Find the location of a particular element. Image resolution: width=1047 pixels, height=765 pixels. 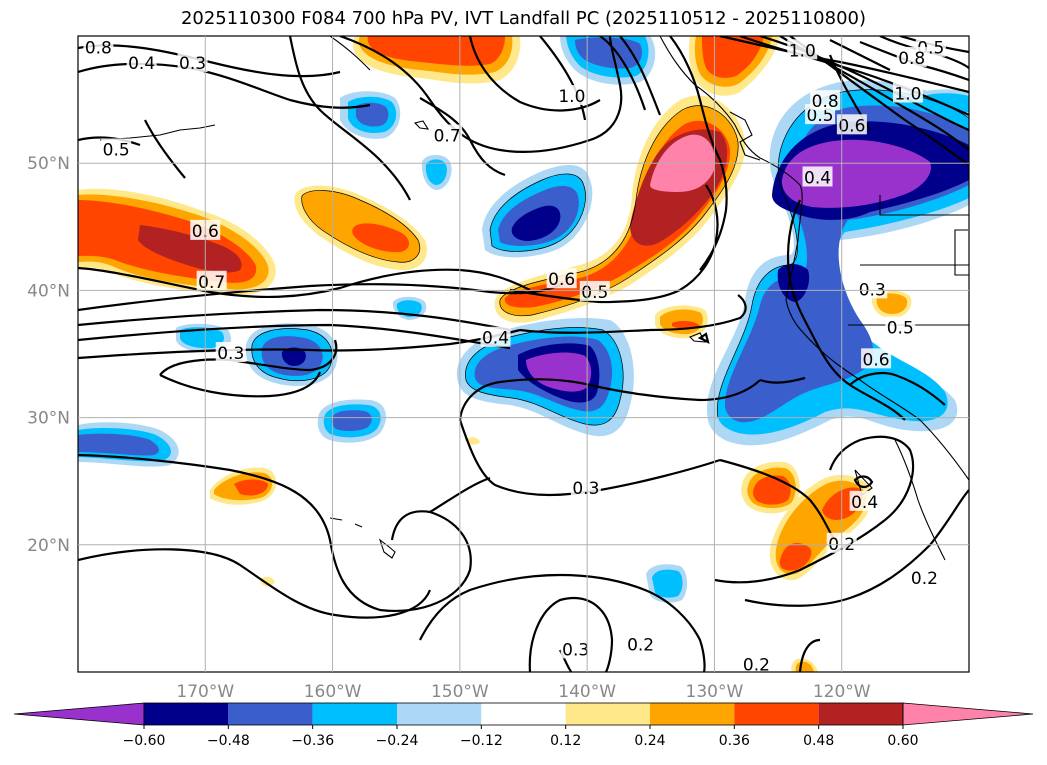

lon-tick-label: 120°W is located at coordinates (842, 692).